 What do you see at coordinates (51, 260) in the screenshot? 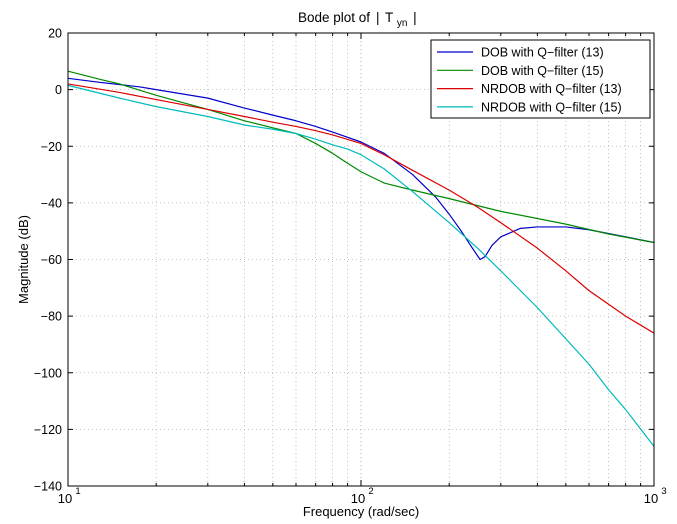
I see `y-tick-label: −60` at bounding box center [51, 260].